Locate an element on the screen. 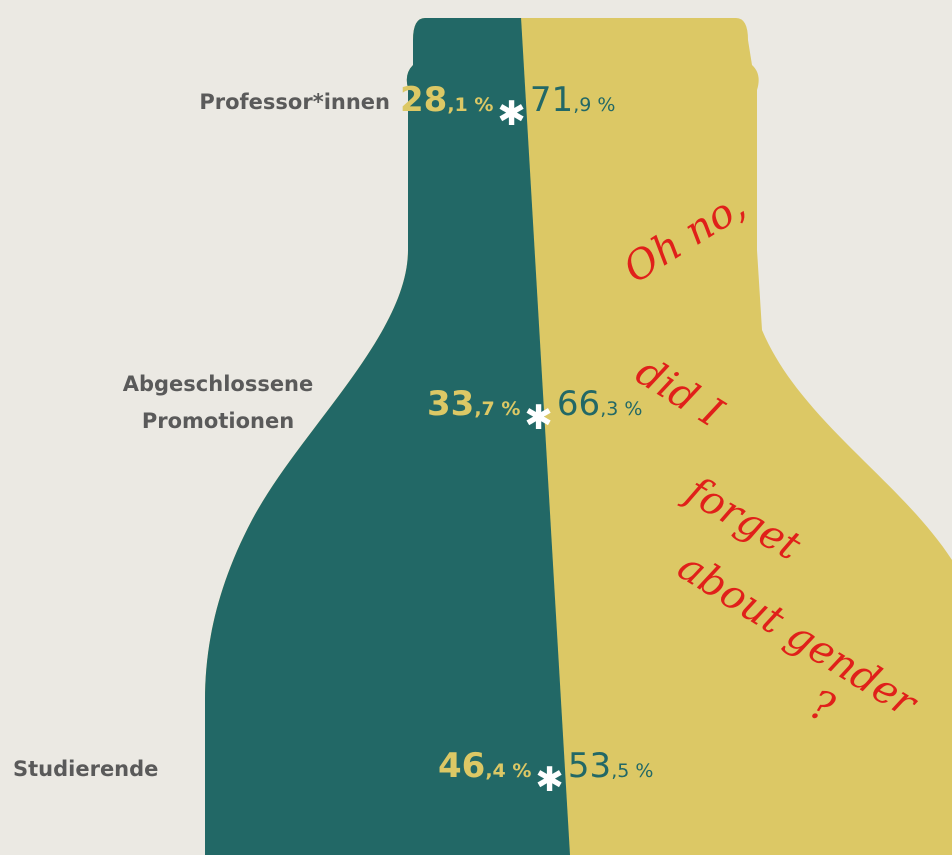 The height and width of the screenshot is (855, 952). row-label: Abgeschlossene is located at coordinates (218, 384).